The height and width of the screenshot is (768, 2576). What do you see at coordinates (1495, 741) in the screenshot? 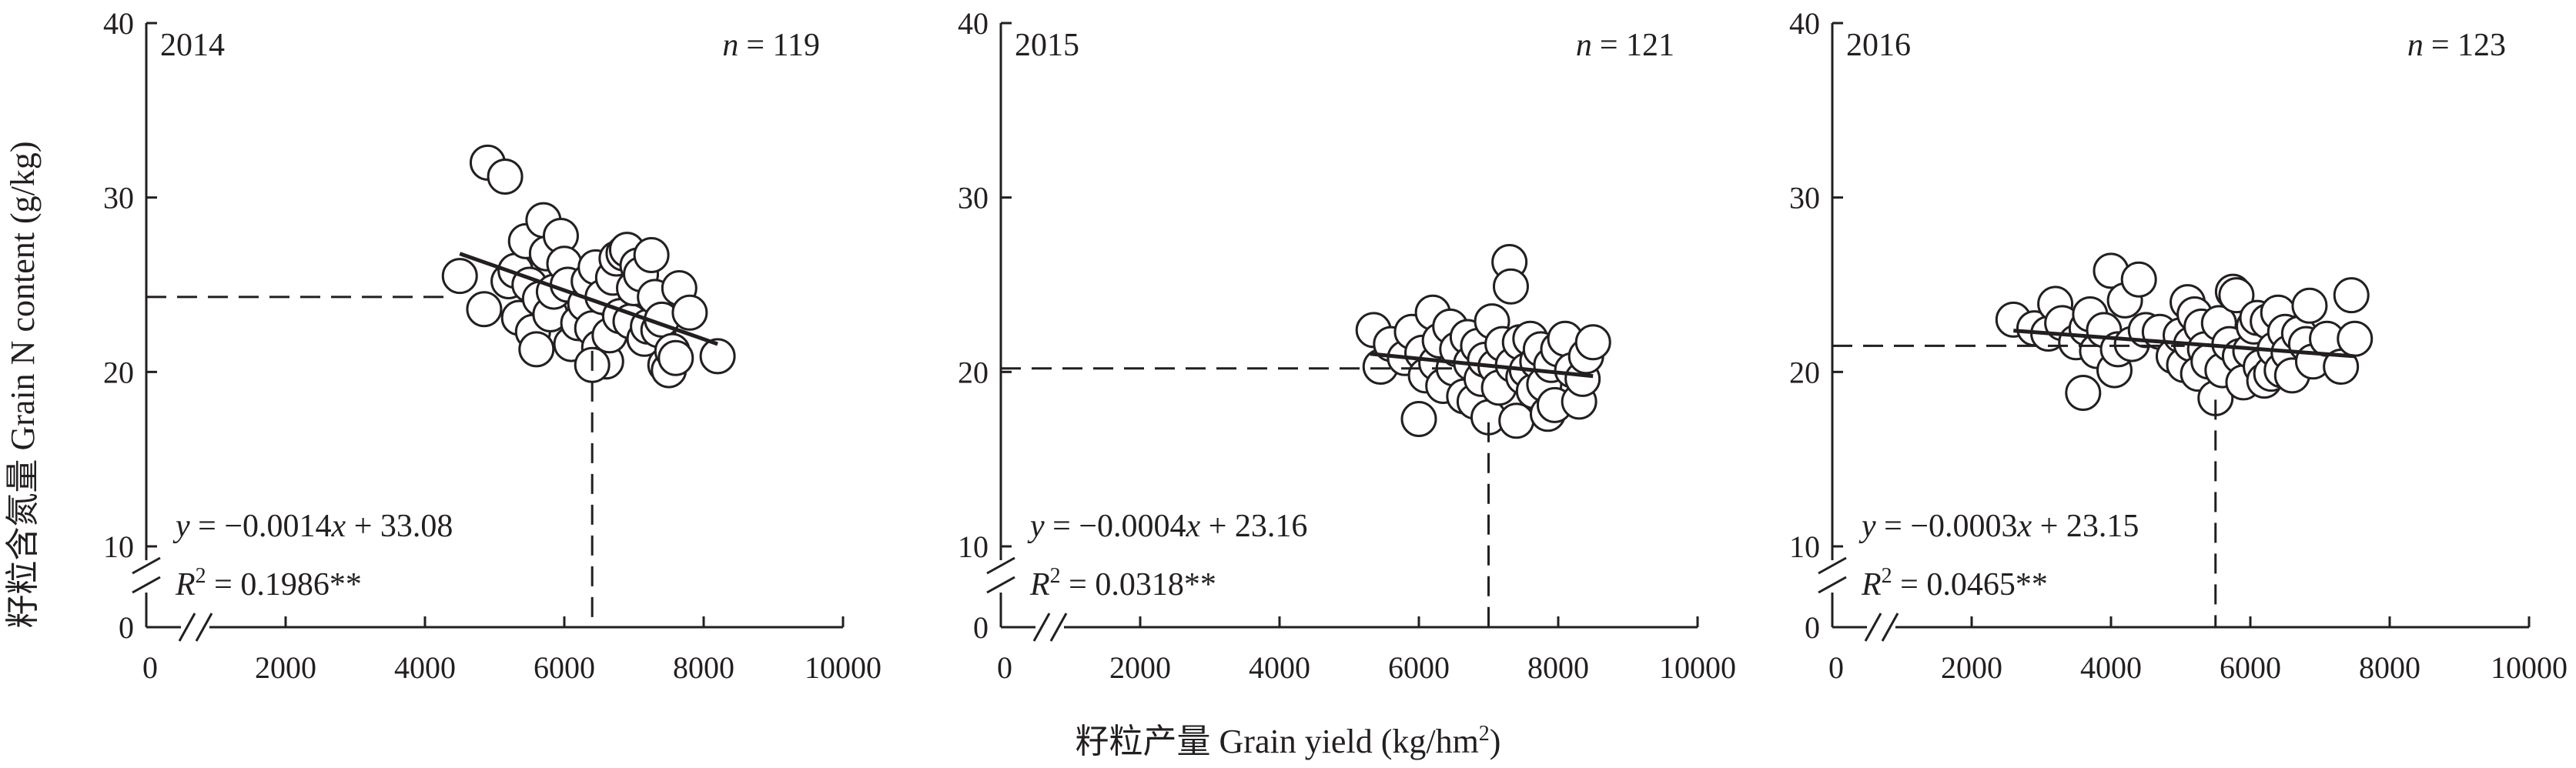
I see `x-axis-label-end: )` at bounding box center [1495, 741].